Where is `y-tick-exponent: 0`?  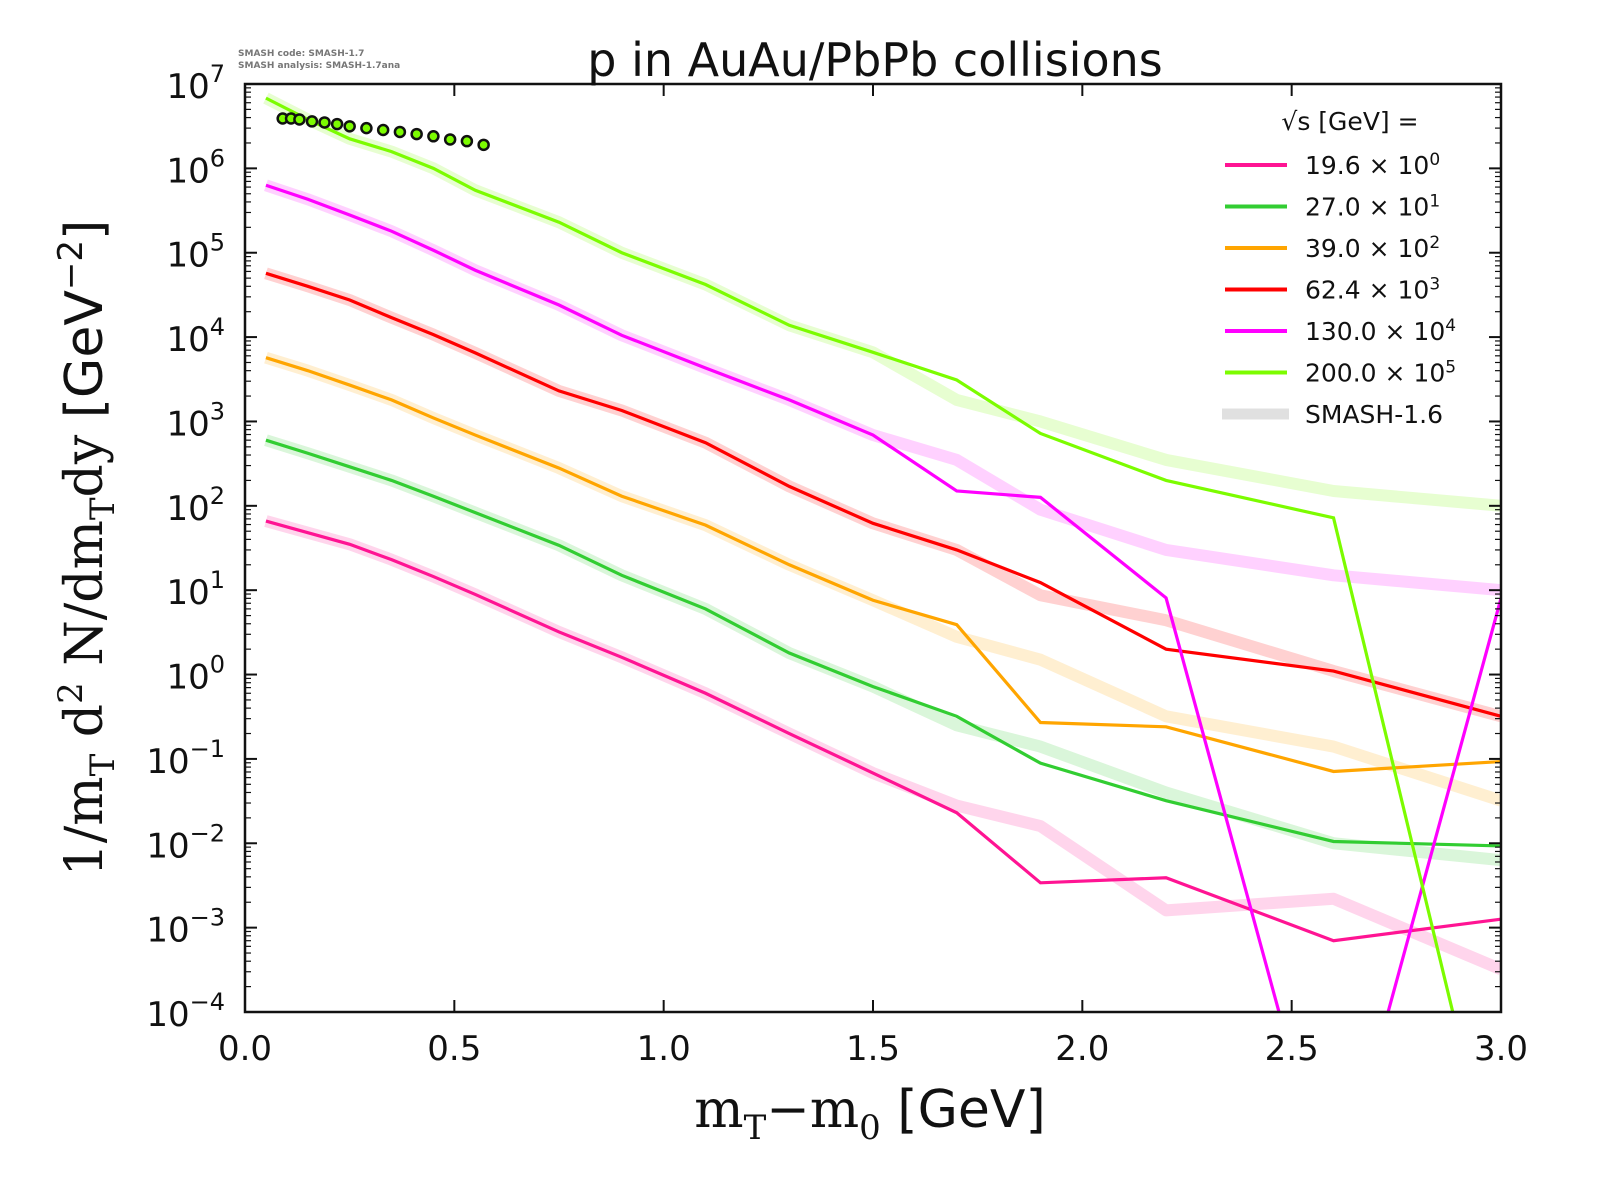 y-tick-exponent: 0 is located at coordinates (217, 665).